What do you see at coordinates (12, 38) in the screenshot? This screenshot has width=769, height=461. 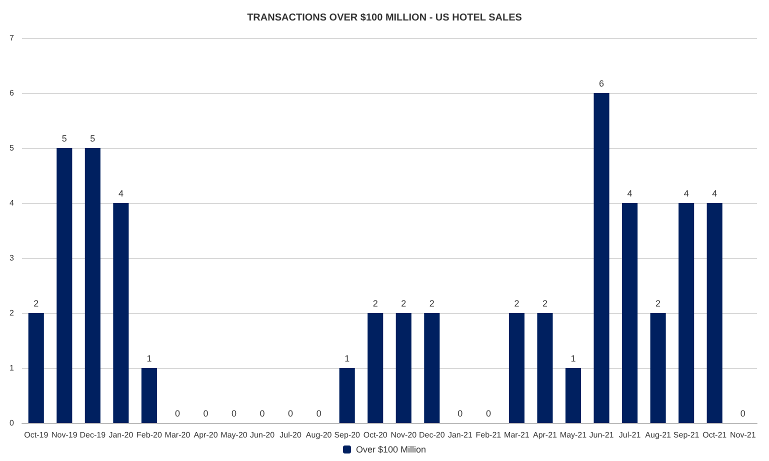 I see `y-tick-label: 7` at bounding box center [12, 38].